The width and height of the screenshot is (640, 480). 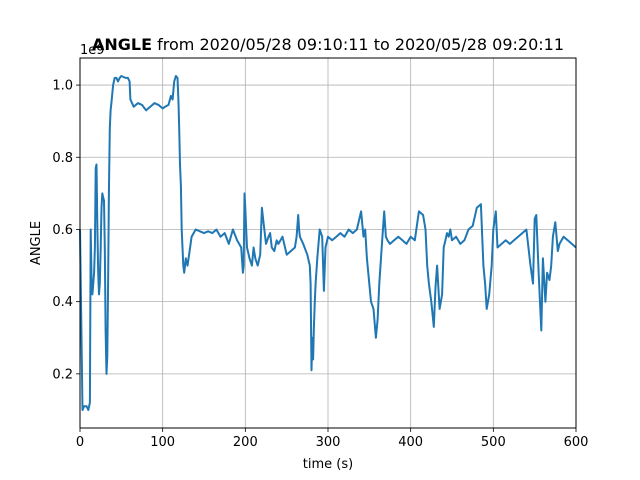 I want to click on x-ticks: 0 100 200 300 400 500 600, so click(x=332, y=439).